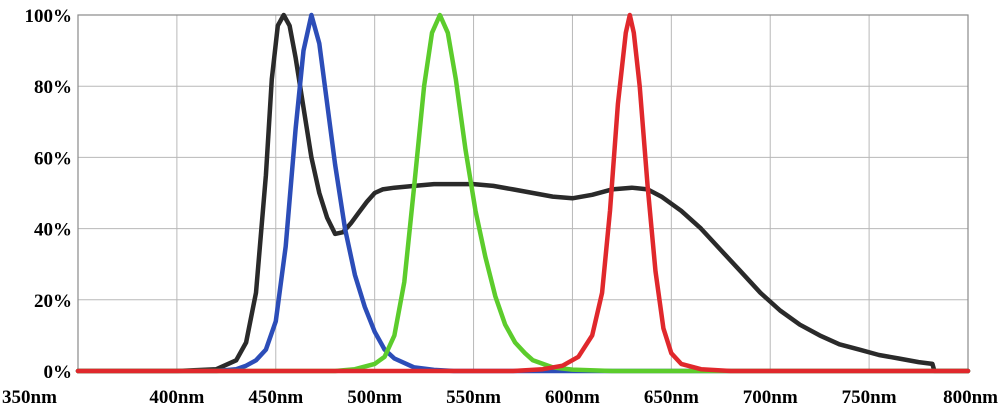  What do you see at coordinates (29, 397) in the screenshot?
I see `x-tick-label: 350nm` at bounding box center [29, 397].